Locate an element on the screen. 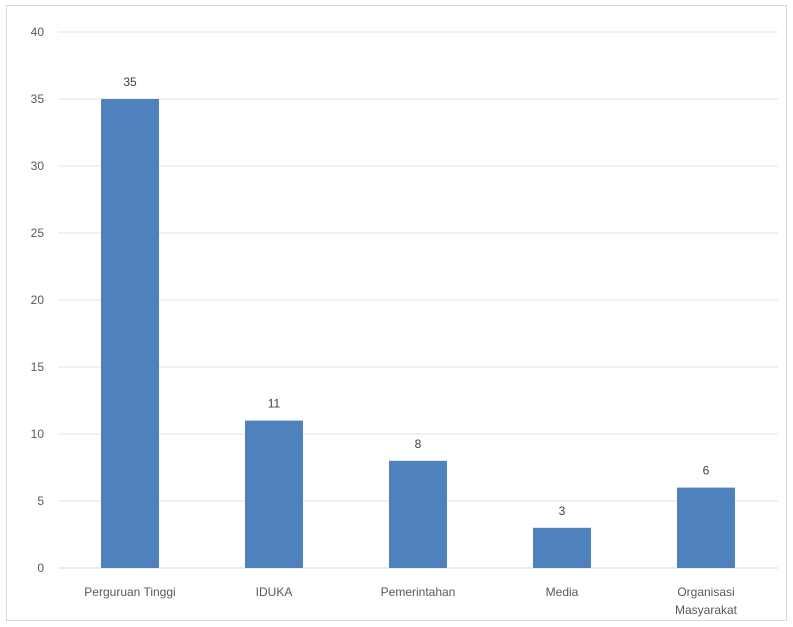 The width and height of the screenshot is (793, 627). data-label: 8 is located at coordinates (418, 444).